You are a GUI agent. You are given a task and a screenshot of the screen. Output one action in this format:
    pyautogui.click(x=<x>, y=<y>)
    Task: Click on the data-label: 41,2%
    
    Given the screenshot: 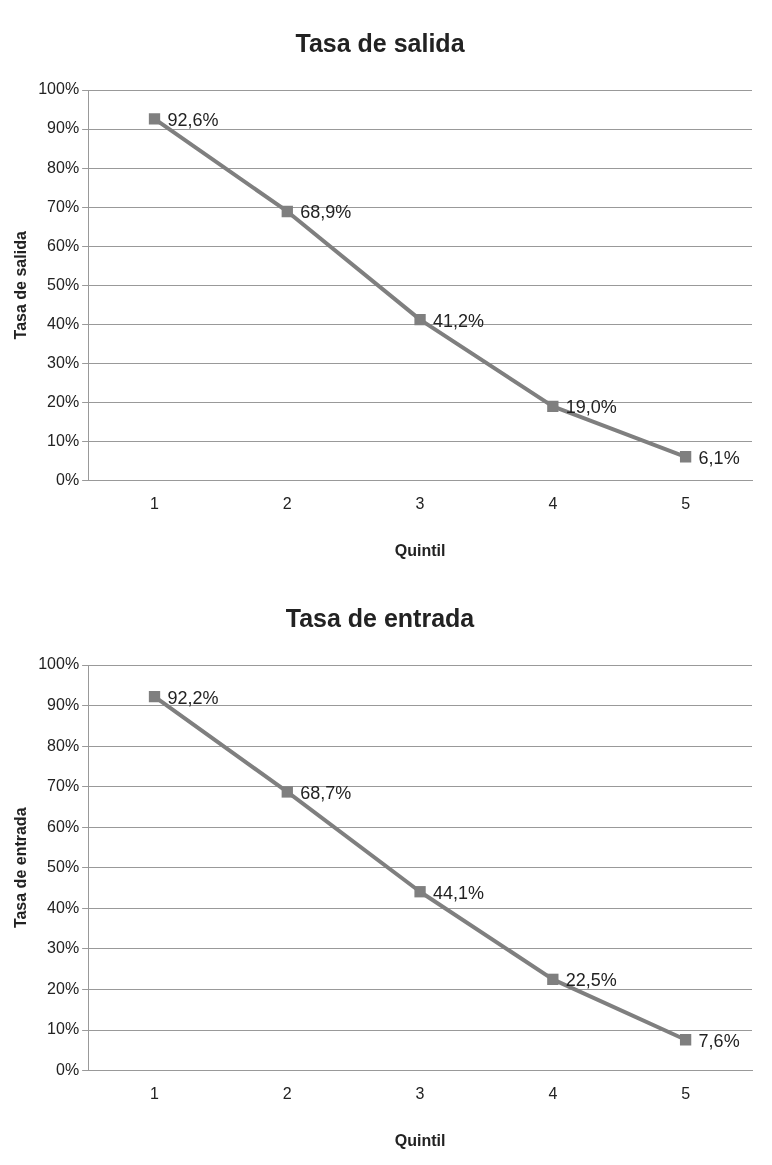 What is the action you would take?
    pyautogui.click(x=459, y=320)
    